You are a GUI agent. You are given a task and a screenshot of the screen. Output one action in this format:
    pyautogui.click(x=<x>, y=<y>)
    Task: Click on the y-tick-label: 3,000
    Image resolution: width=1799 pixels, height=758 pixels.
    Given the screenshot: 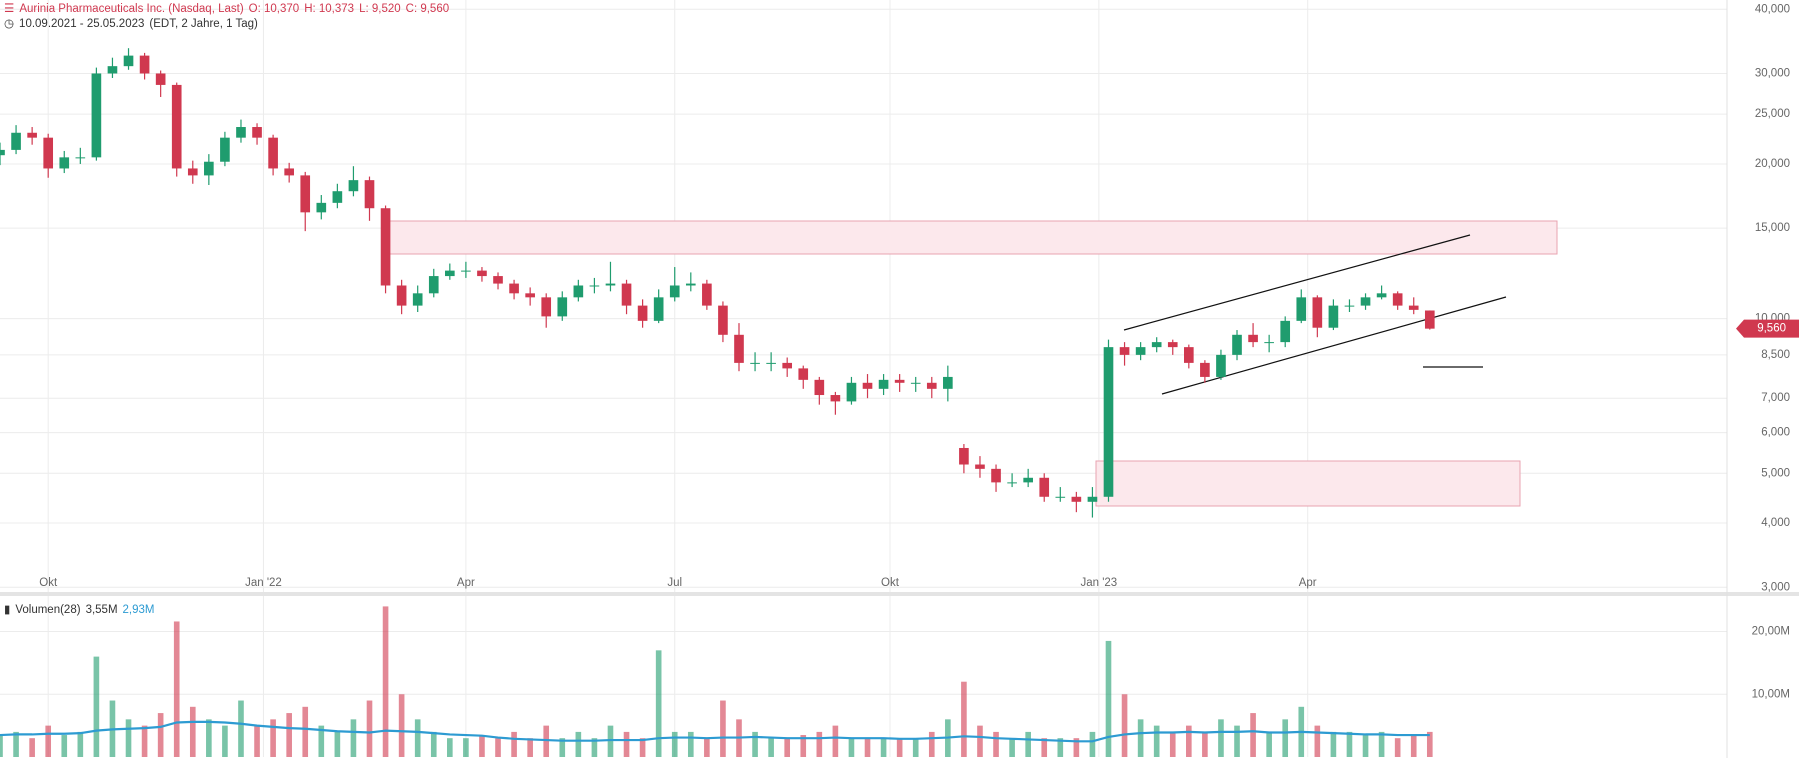 What is the action you would take?
    pyautogui.click(x=1775, y=587)
    